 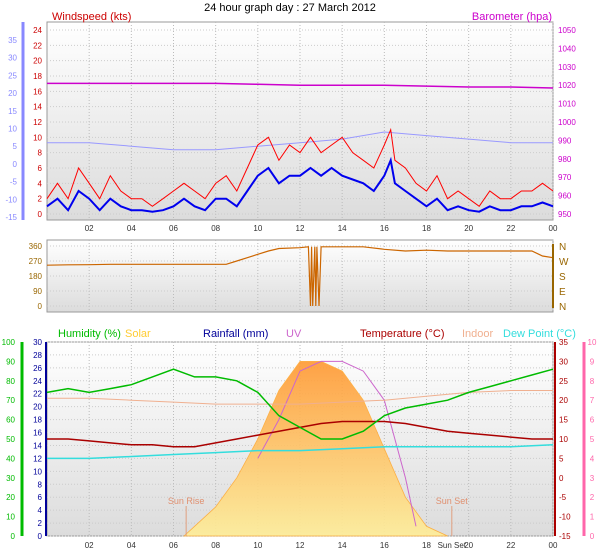 What do you see at coordinates (37, 355) in the screenshot?
I see `rain-tick-label: 28` at bounding box center [37, 355].